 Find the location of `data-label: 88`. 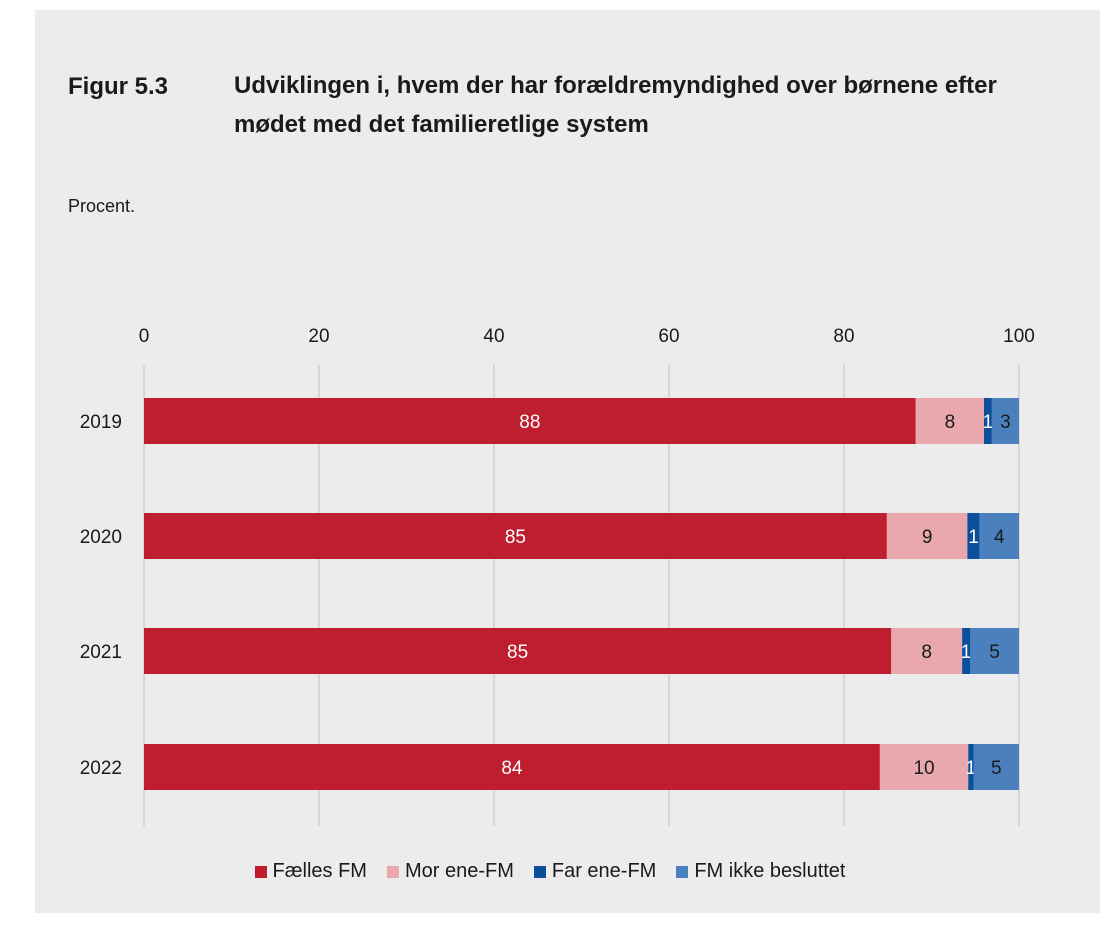

data-label: 88 is located at coordinates (529, 422).